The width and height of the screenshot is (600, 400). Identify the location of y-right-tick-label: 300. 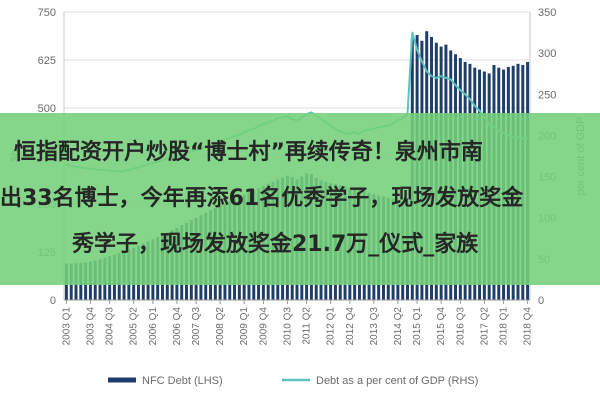
(547, 54).